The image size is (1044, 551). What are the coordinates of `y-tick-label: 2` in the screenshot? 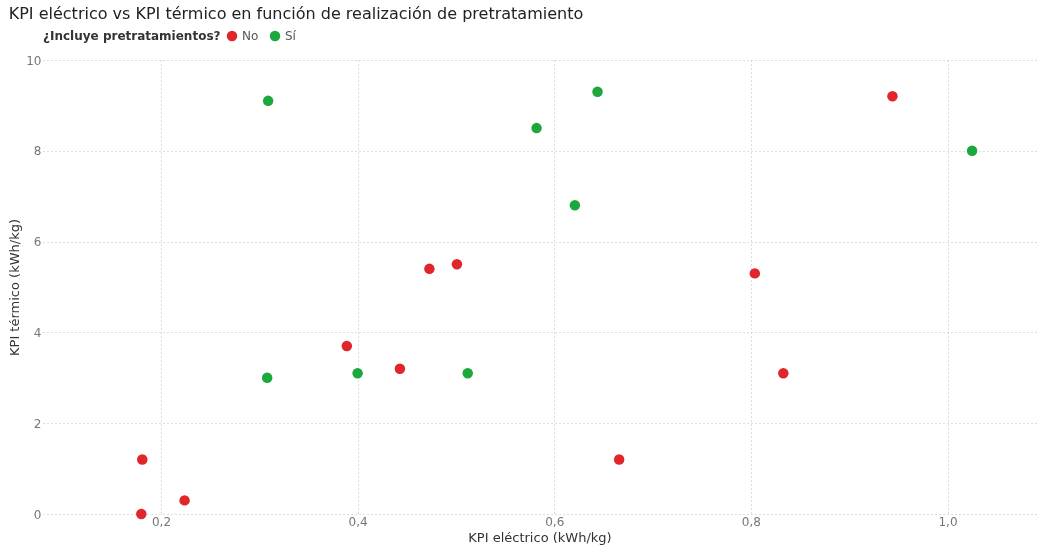 It's located at (37, 423).